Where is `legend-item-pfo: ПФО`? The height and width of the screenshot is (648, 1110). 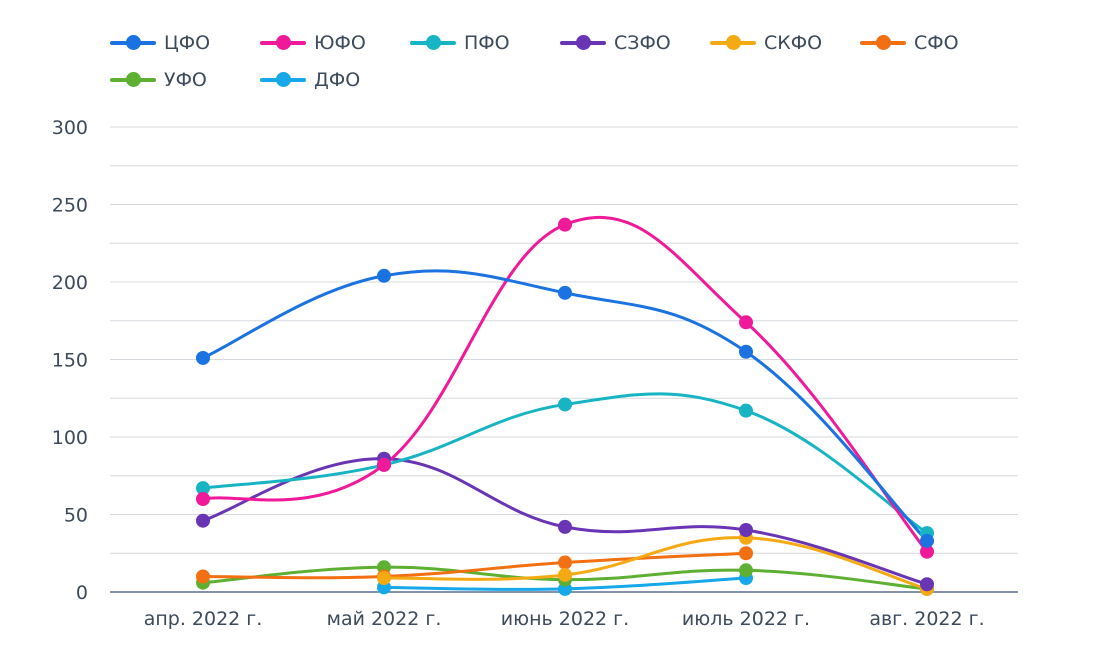
legend-item-pfo: ПФО is located at coordinates (485, 43).